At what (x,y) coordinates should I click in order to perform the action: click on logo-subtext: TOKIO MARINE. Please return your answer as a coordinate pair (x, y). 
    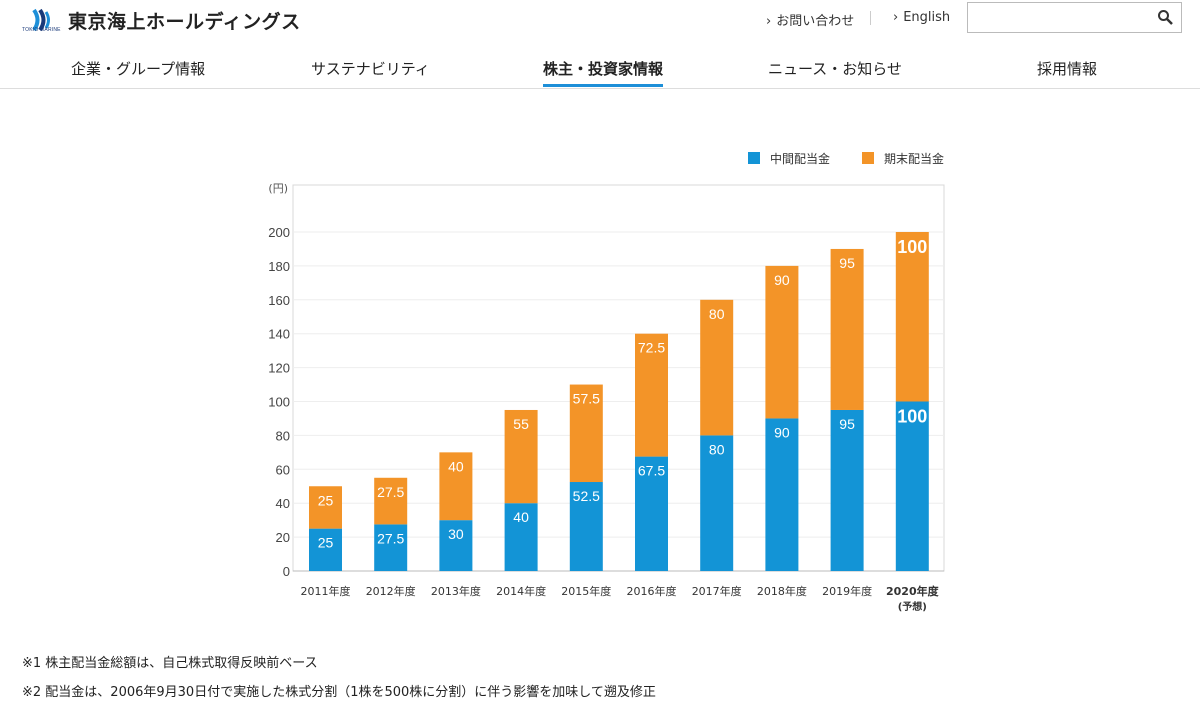
    Looking at the image, I should click on (41, 30).